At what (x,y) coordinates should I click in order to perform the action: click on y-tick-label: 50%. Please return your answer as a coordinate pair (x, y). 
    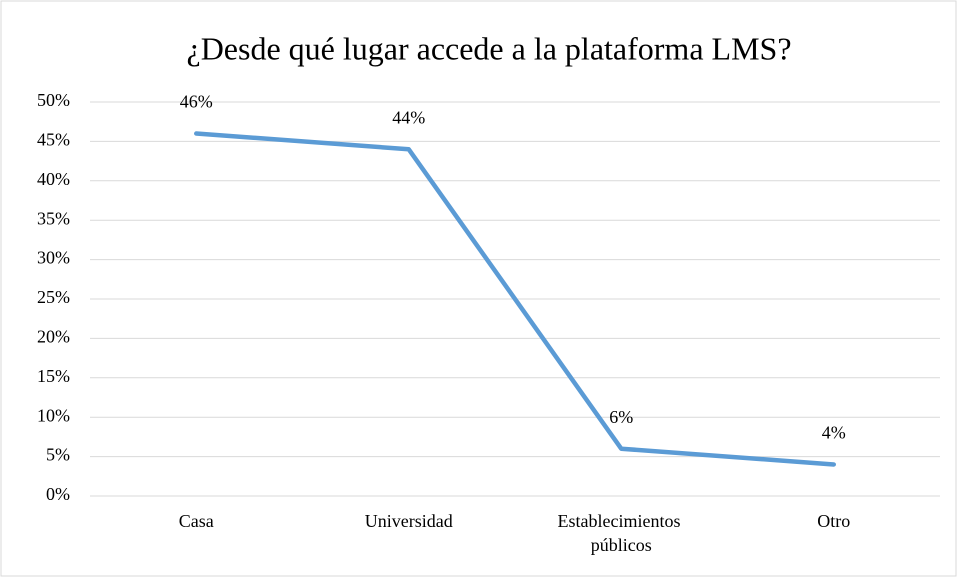
    Looking at the image, I should click on (53, 100).